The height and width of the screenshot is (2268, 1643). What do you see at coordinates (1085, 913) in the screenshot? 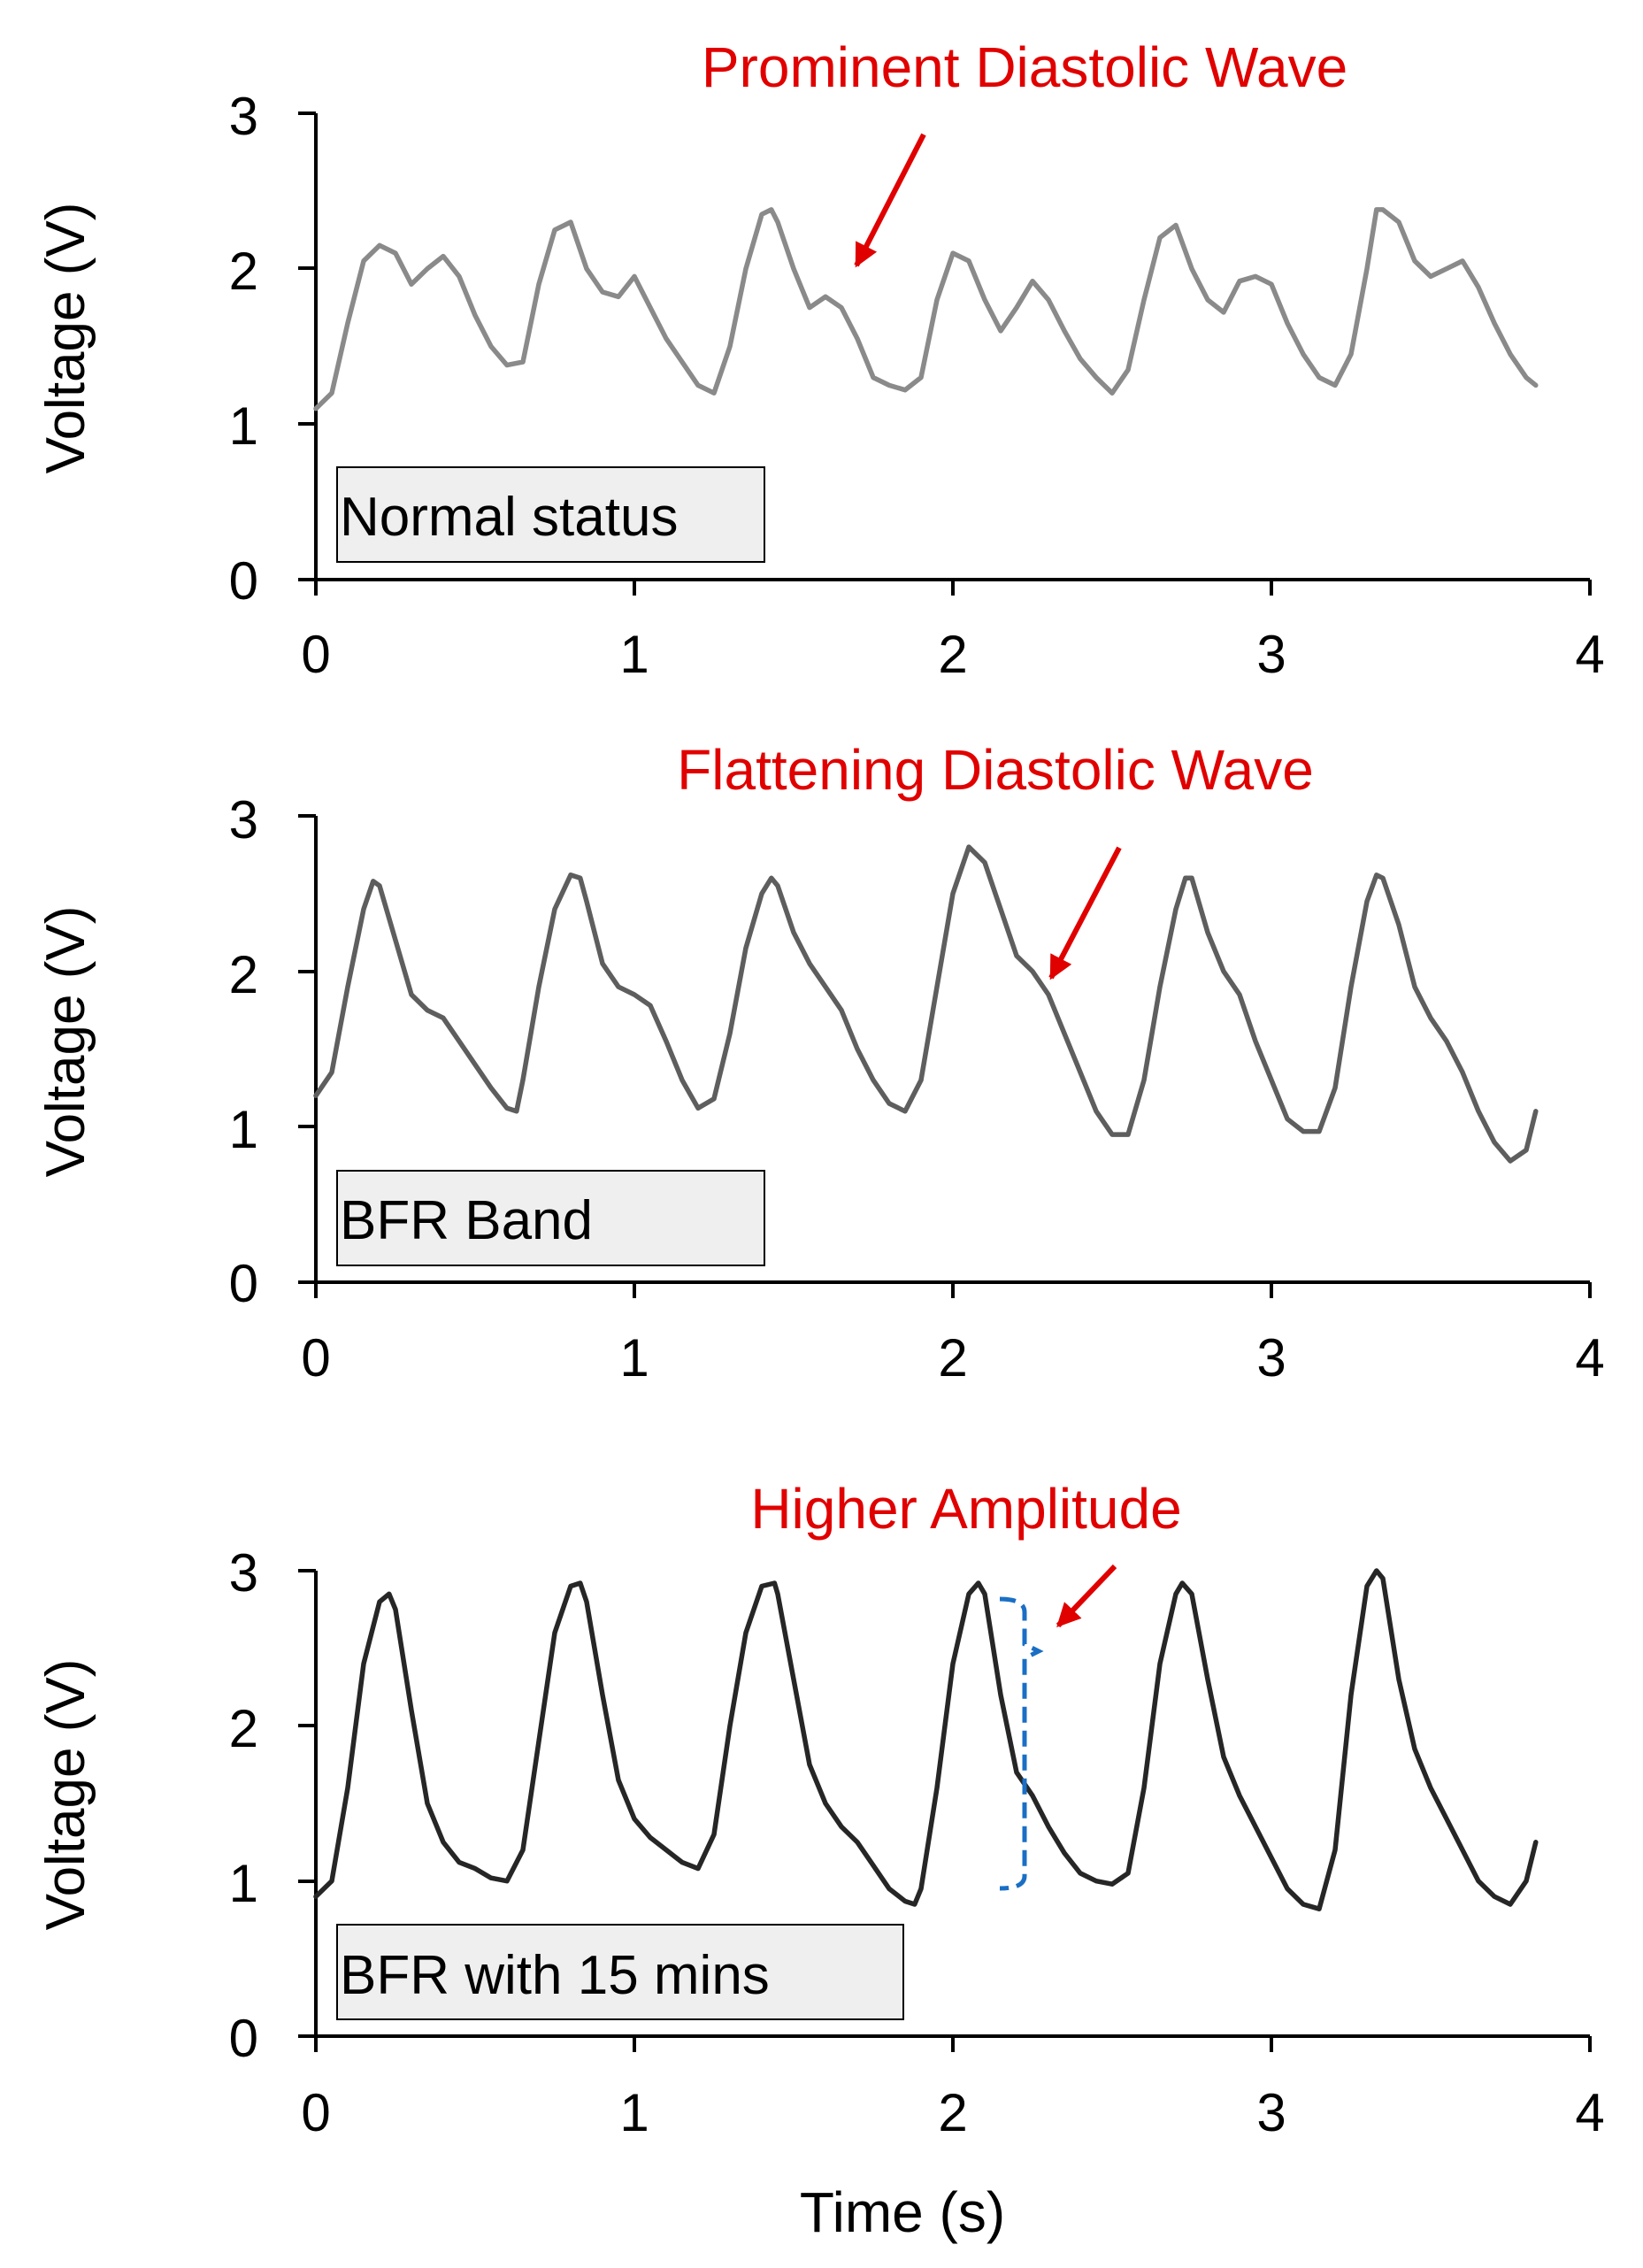
I see `panel-2-annotation-arrow` at bounding box center [1085, 913].